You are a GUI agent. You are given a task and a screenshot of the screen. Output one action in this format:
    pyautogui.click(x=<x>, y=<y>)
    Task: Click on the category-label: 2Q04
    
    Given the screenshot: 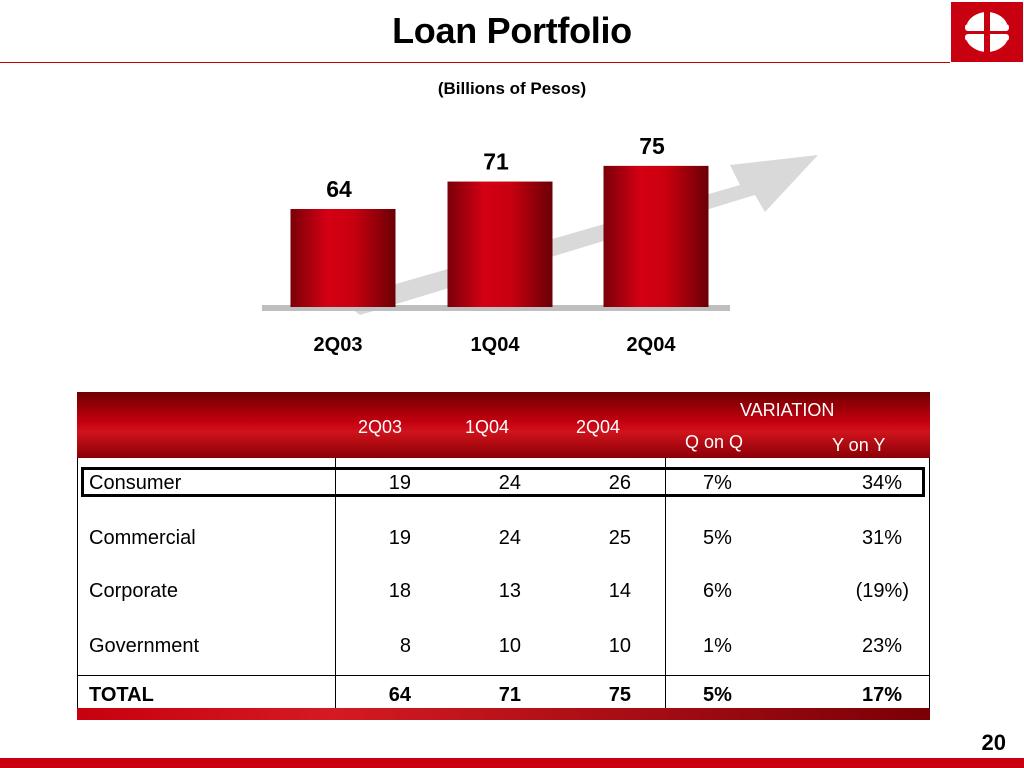 What is the action you would take?
    pyautogui.click(x=652, y=345)
    